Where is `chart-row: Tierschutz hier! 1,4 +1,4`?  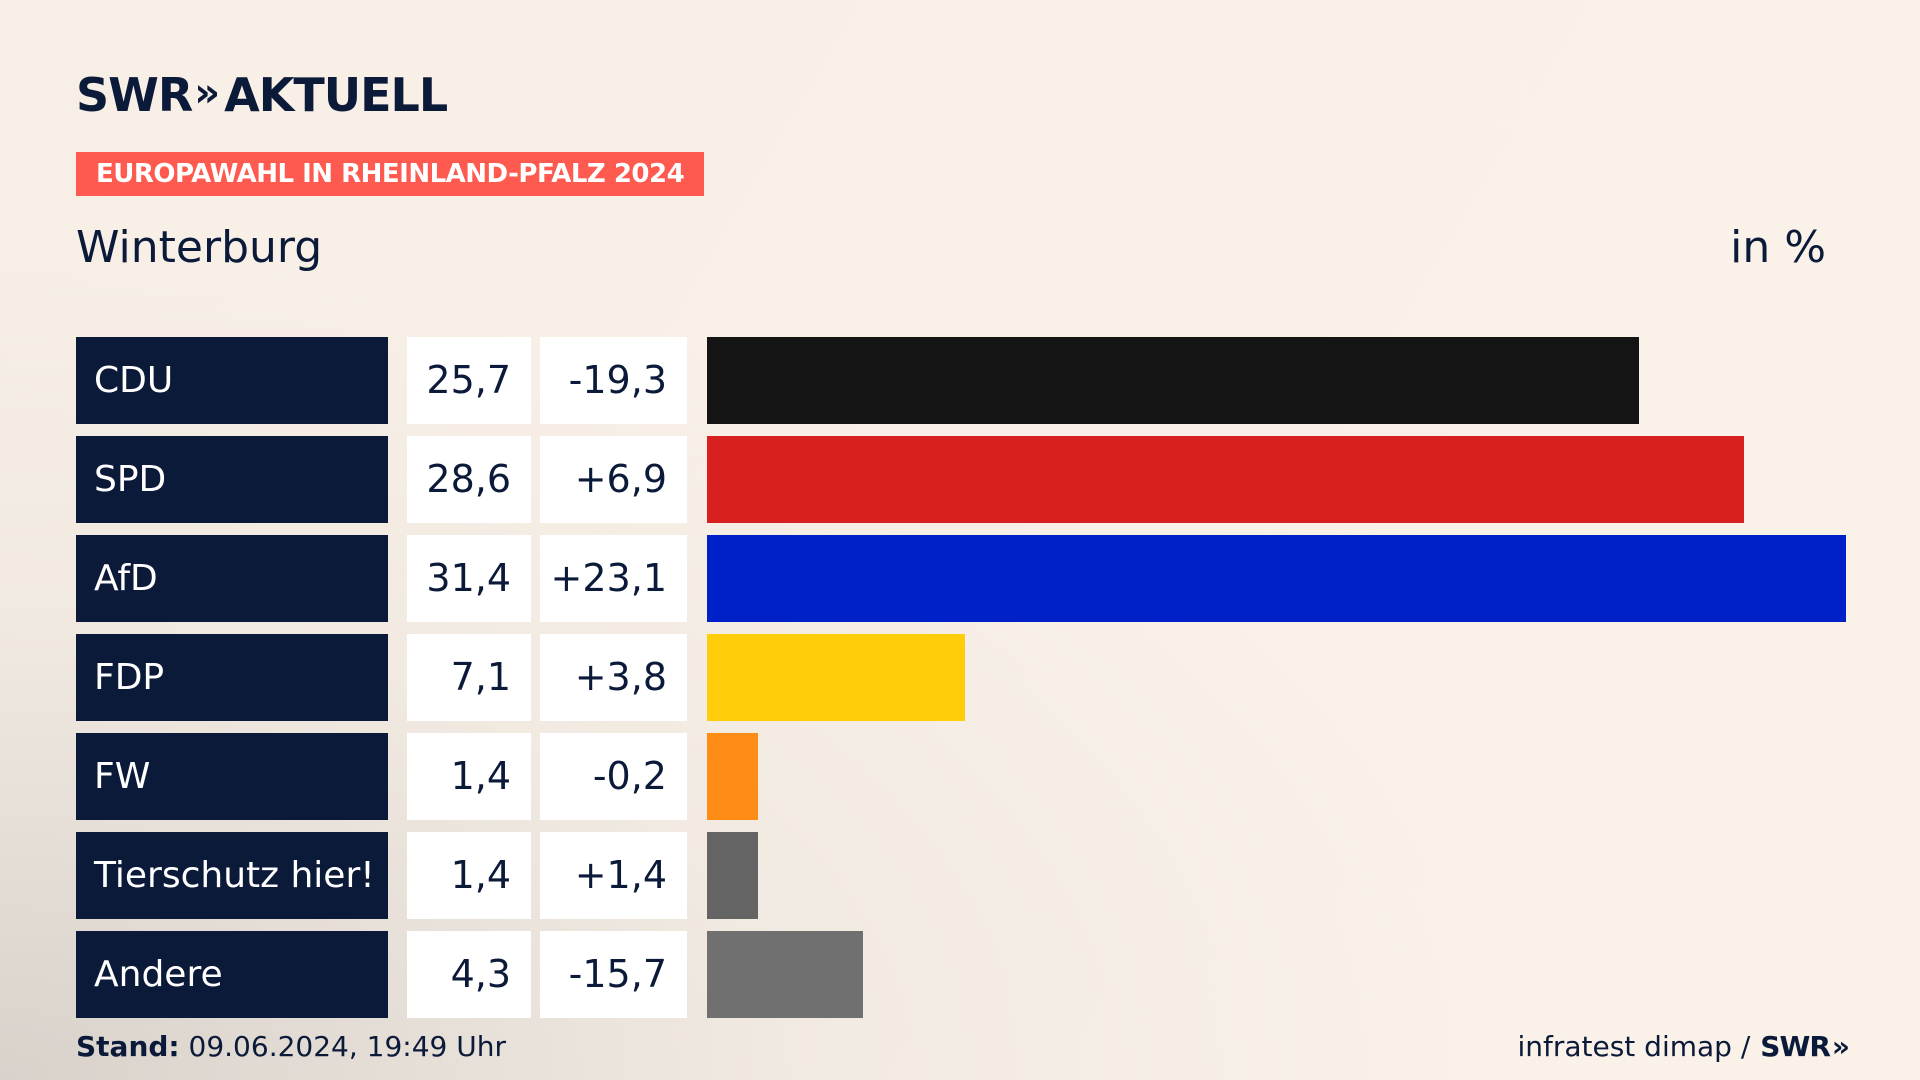 chart-row: Tierschutz hier! 1,4 +1,4 is located at coordinates (961, 875).